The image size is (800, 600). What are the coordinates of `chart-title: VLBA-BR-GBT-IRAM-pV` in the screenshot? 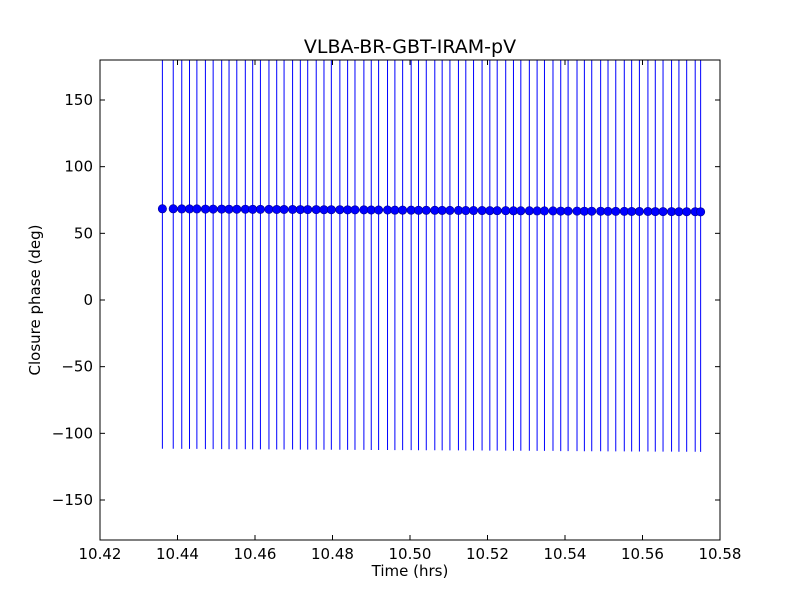 It's located at (410, 47).